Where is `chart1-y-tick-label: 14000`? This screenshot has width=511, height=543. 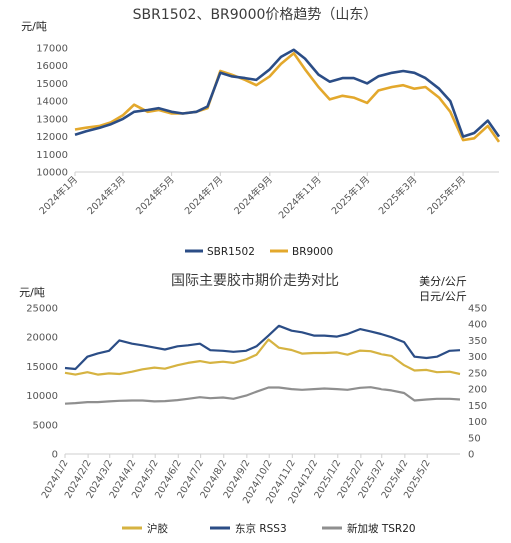
chart1-y-tick-label: 14000 is located at coordinates (52, 102).